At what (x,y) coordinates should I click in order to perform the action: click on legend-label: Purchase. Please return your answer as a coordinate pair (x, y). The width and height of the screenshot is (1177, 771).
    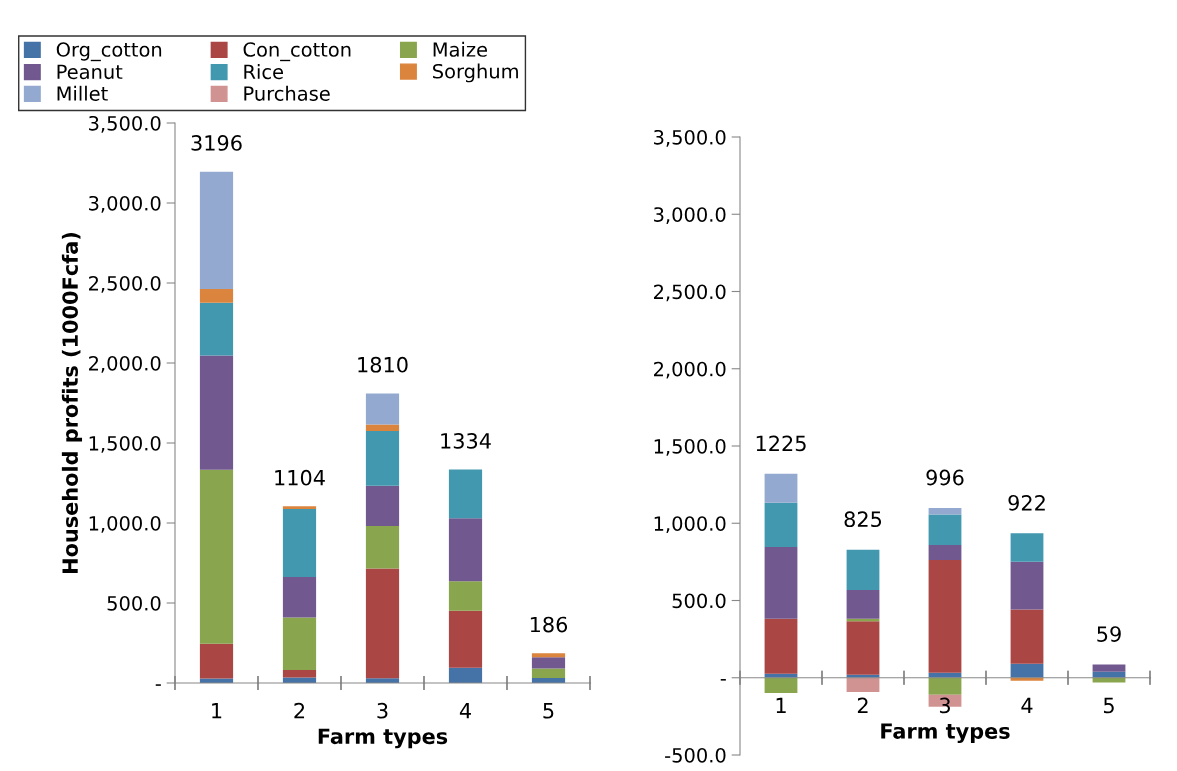
    Looking at the image, I should click on (287, 93).